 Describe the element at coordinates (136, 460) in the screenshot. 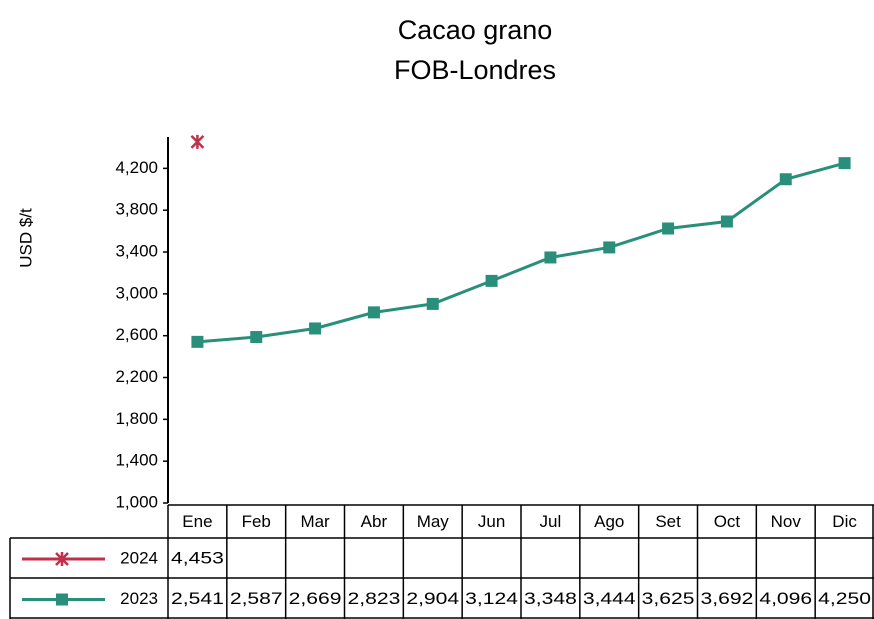

I see `y-tick-label: 1,400` at that location.